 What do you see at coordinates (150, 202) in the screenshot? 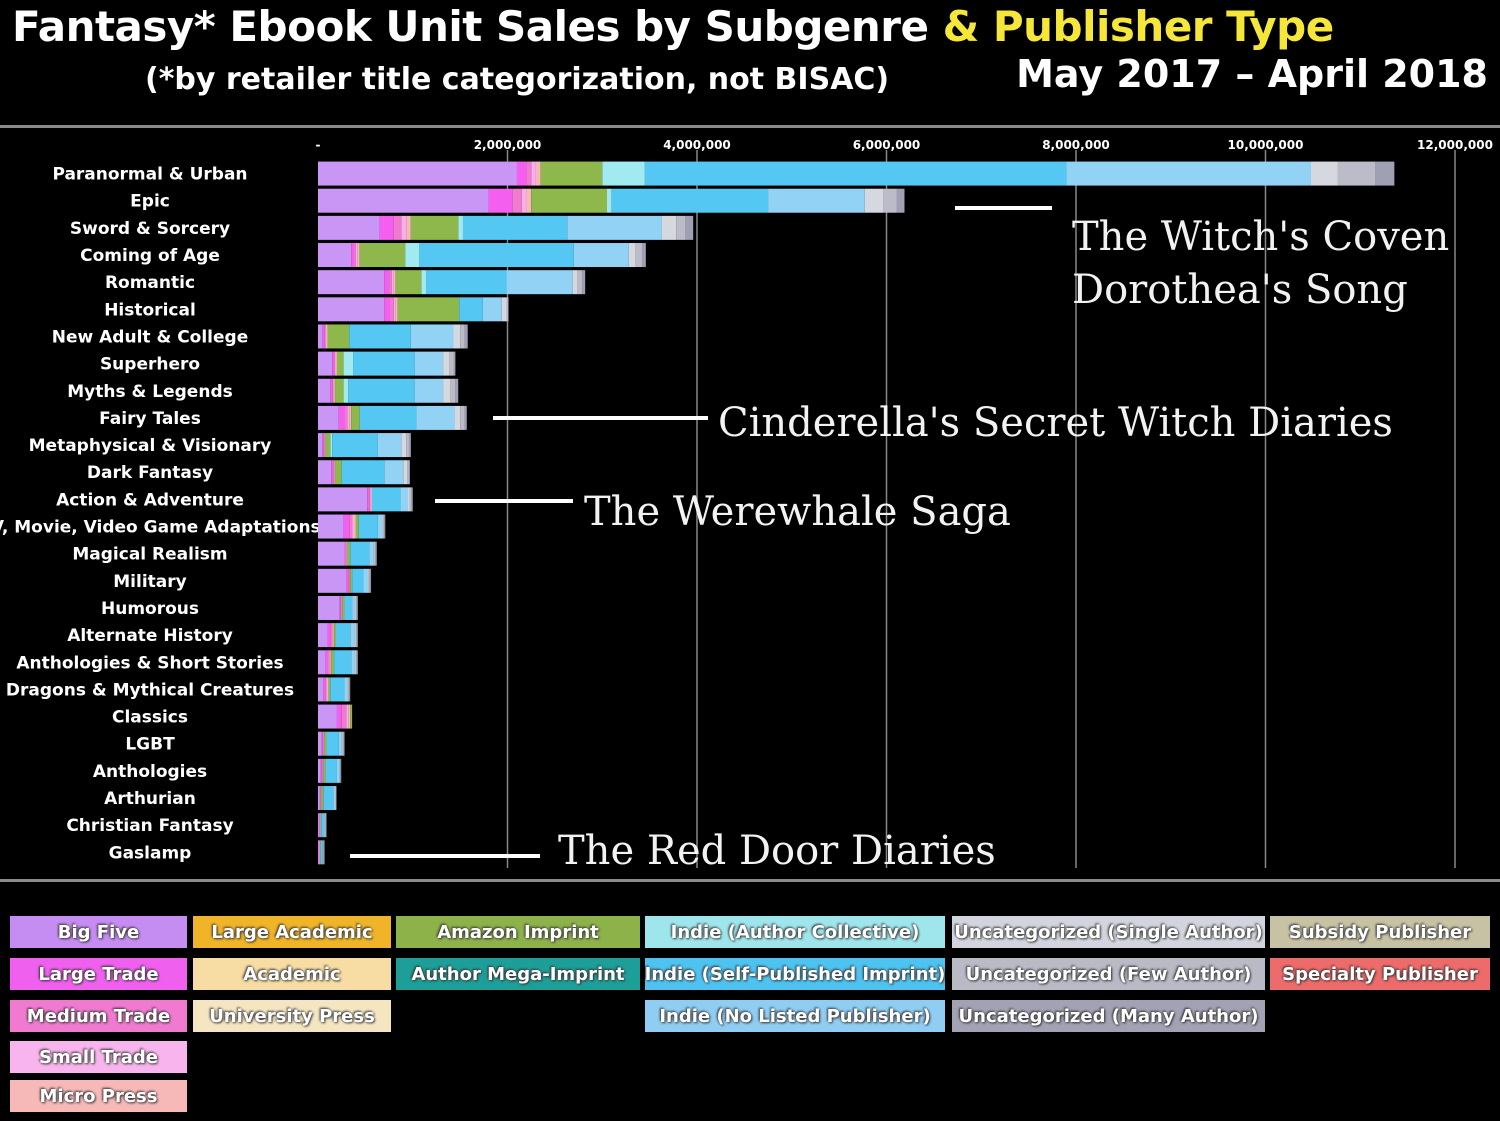
I see `category-label-1: Epic` at bounding box center [150, 202].